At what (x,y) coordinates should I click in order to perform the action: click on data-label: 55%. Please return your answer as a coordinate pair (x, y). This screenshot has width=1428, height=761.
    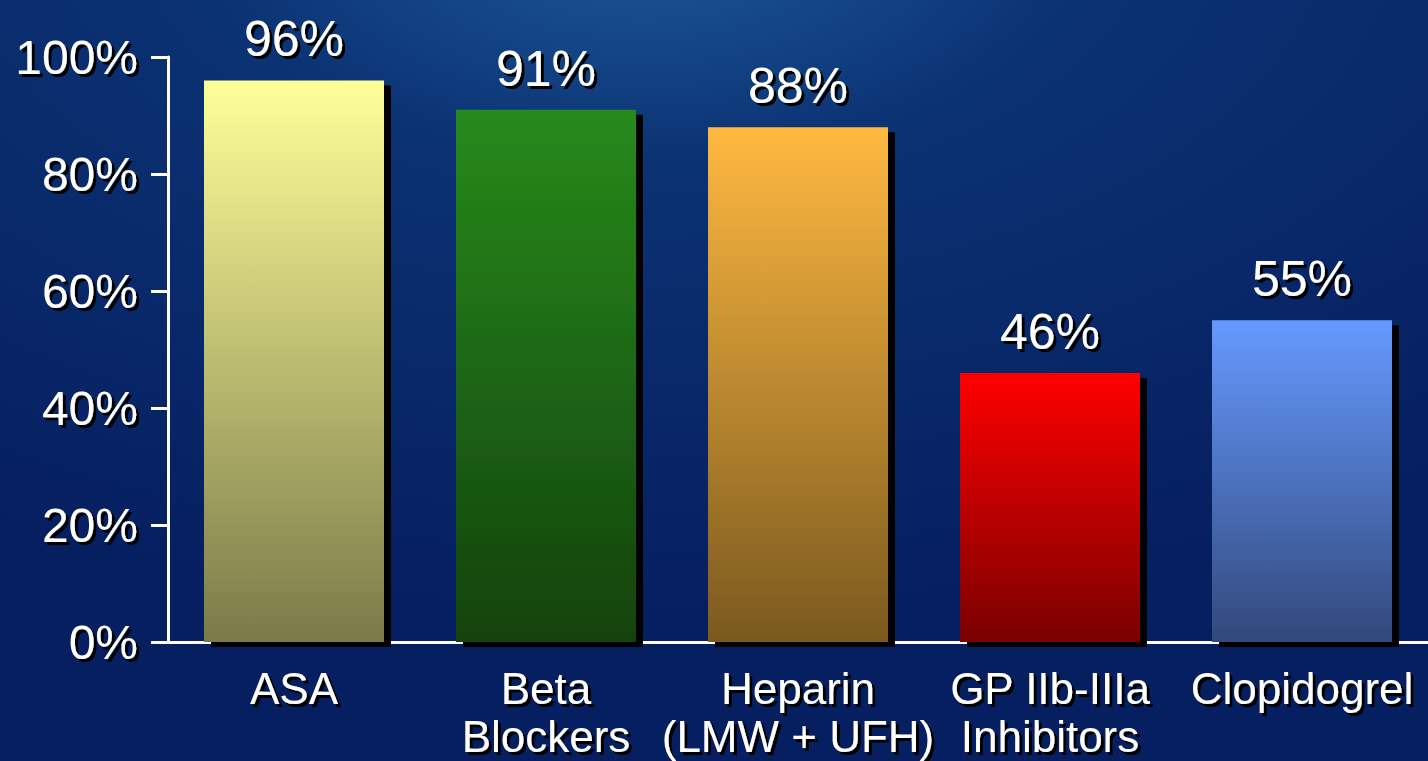
    Looking at the image, I should click on (1302, 279).